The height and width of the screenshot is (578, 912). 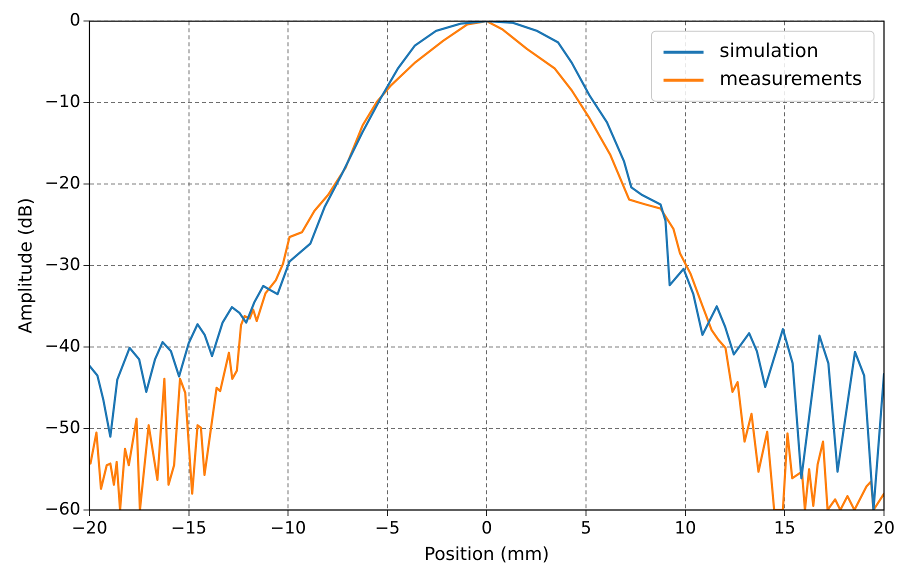 I want to click on legend-label: measurements, so click(x=791, y=79).